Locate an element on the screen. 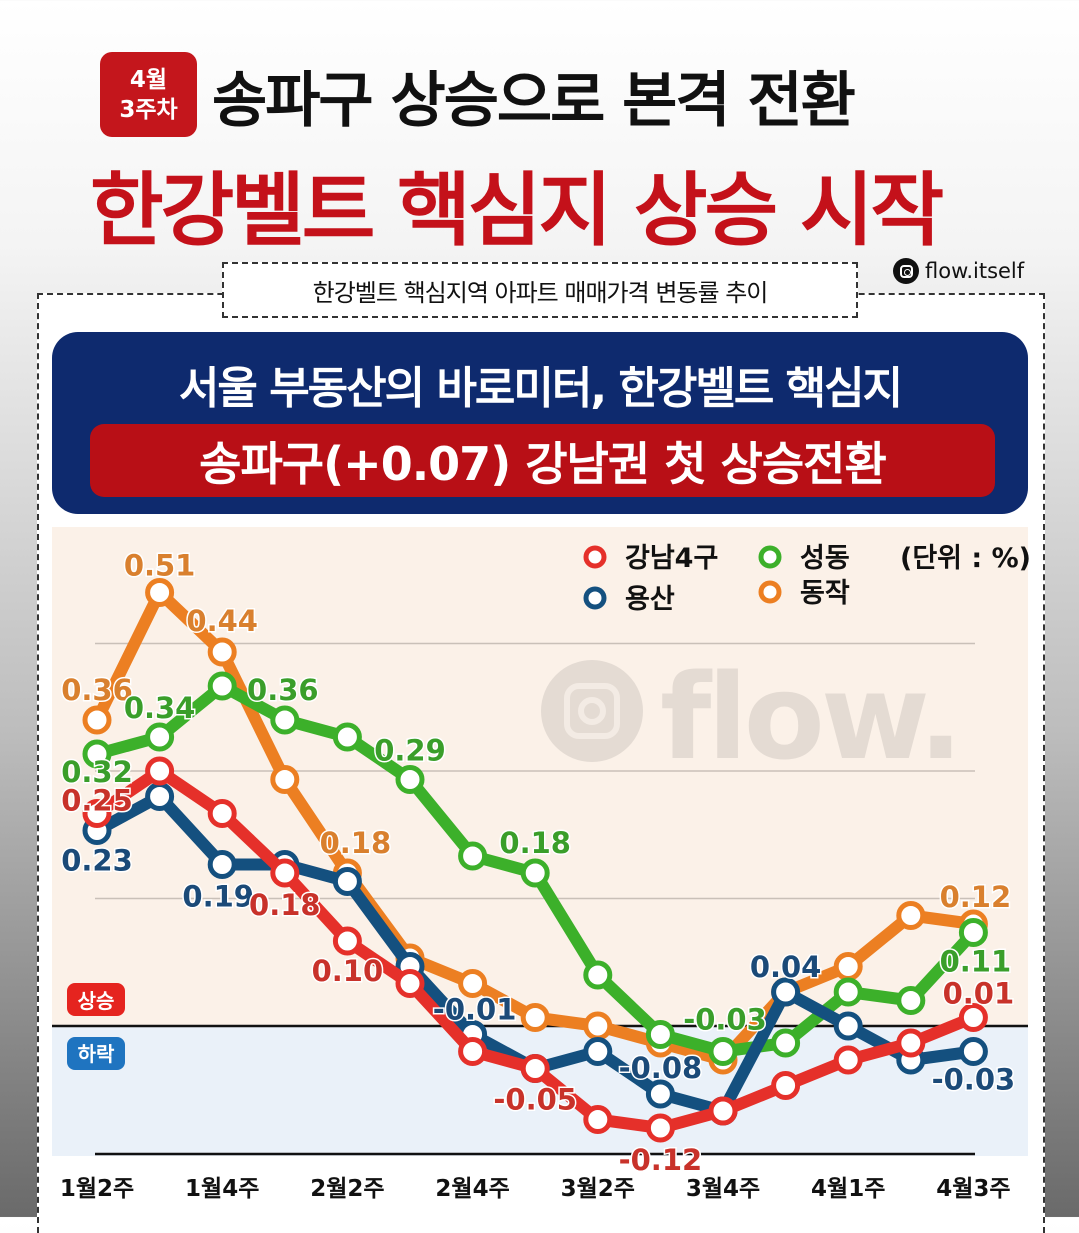 This screenshot has width=1079, height=1233. data-label: 0.04 is located at coordinates (786, 967).